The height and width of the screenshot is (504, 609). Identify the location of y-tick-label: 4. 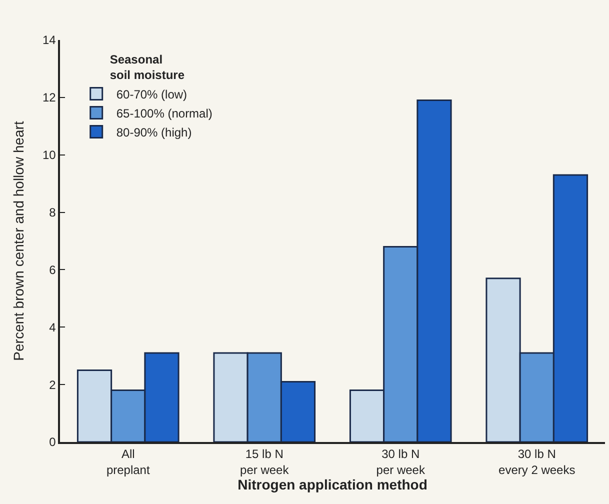
(52, 327).